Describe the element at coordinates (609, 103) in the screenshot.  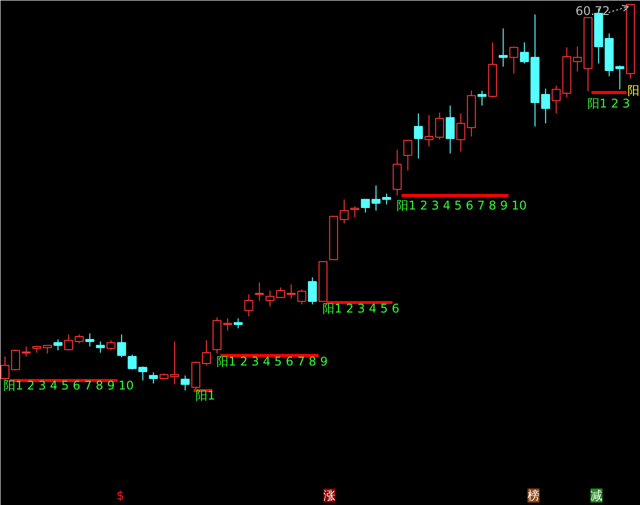
I see `annotation: 阳1 2 3` at that location.